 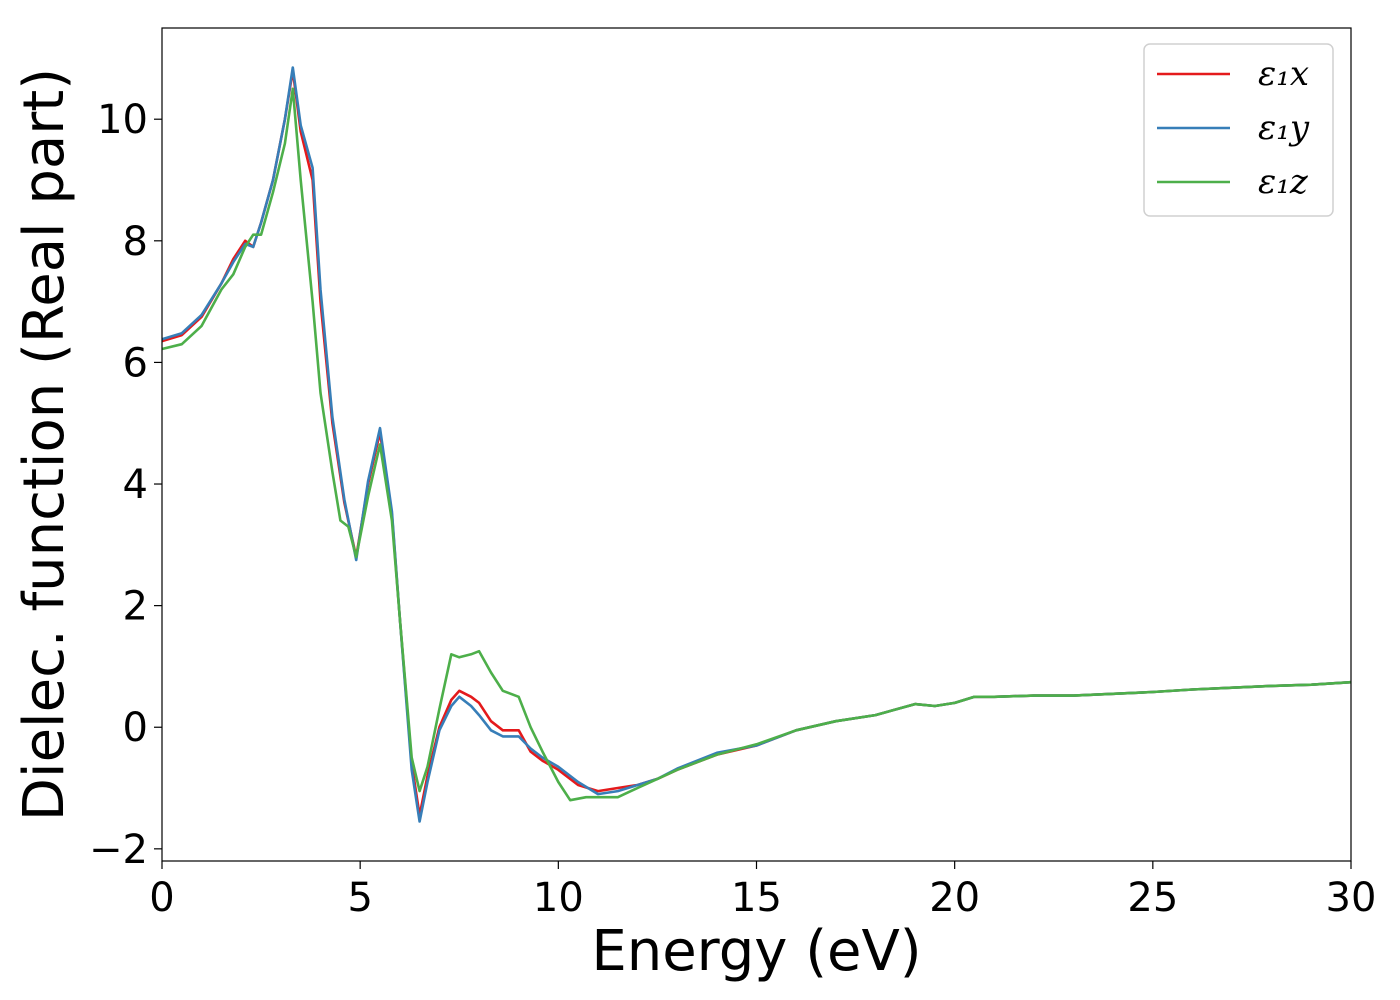 What do you see at coordinates (135, 363) in the screenshot?
I see `y-tick-label: 6` at bounding box center [135, 363].